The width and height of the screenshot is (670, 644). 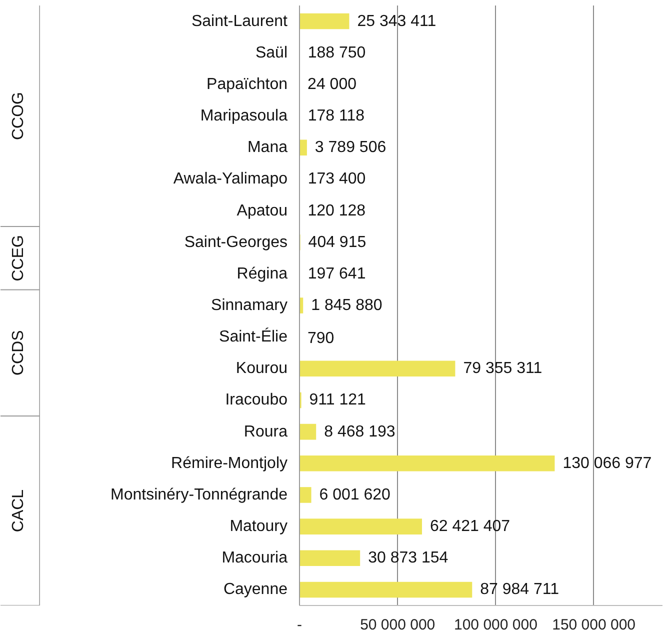 What do you see at coordinates (262, 211) in the screenshot?
I see `y-tick-label: Apatou` at bounding box center [262, 211].